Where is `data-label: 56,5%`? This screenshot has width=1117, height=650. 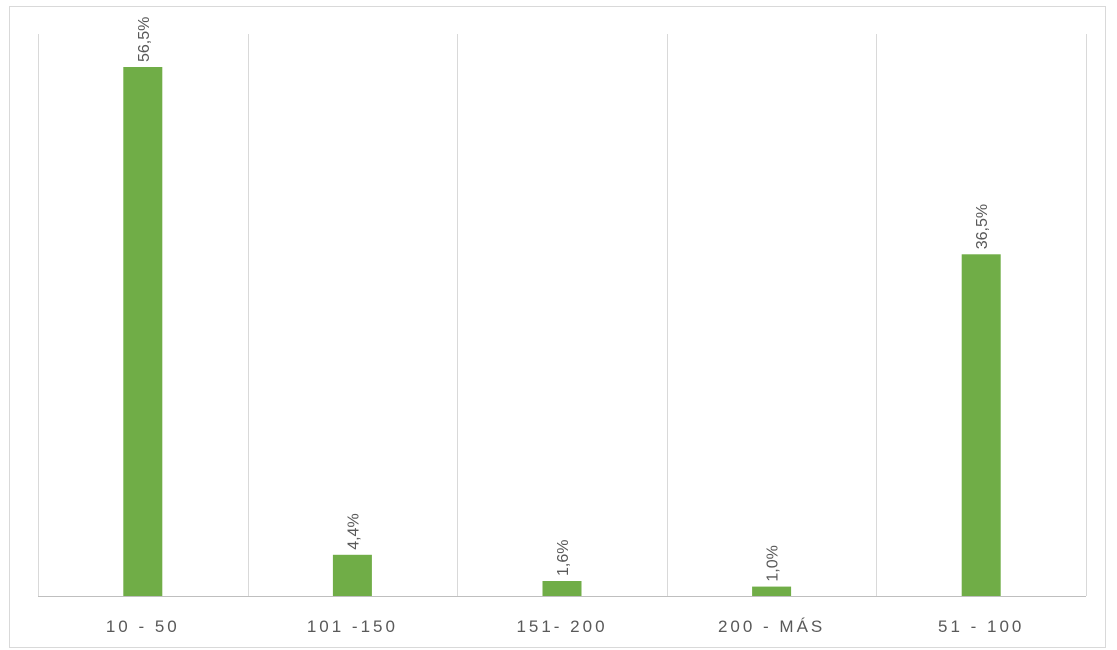 data-label: 56,5% is located at coordinates (144, 39).